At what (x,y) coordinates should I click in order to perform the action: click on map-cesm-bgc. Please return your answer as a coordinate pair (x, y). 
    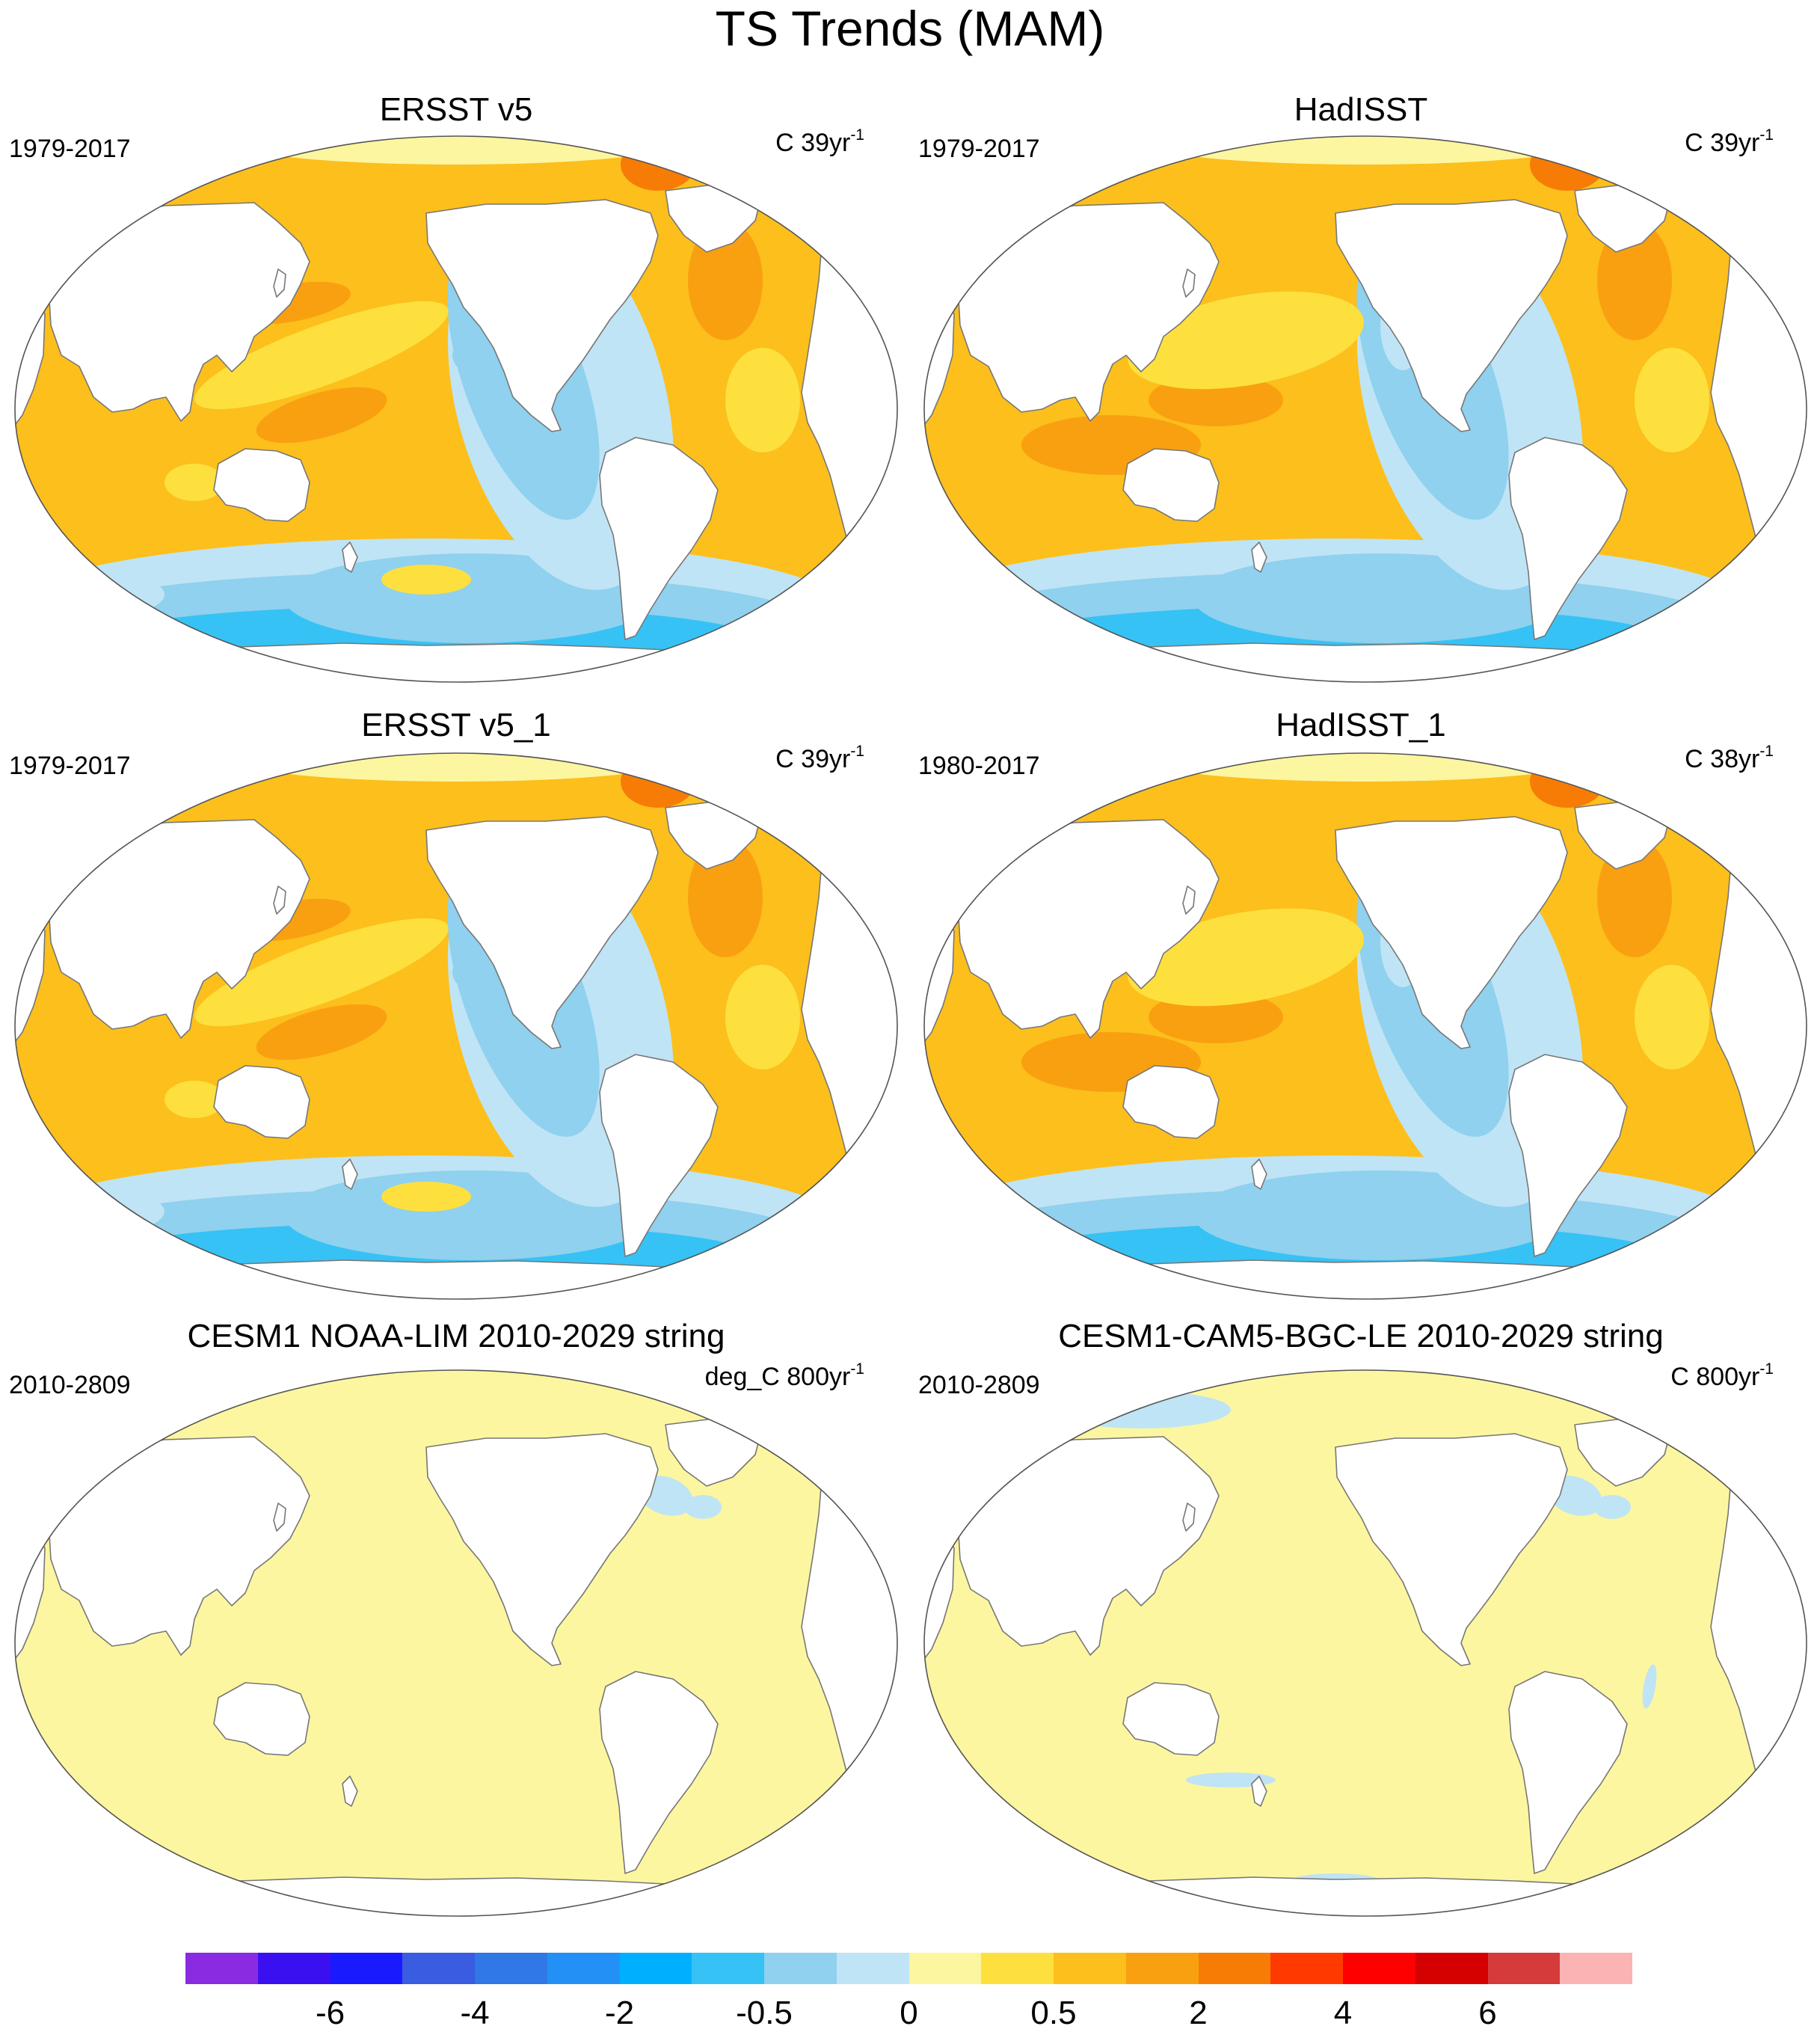
    Looking at the image, I should click on (1365, 1643).